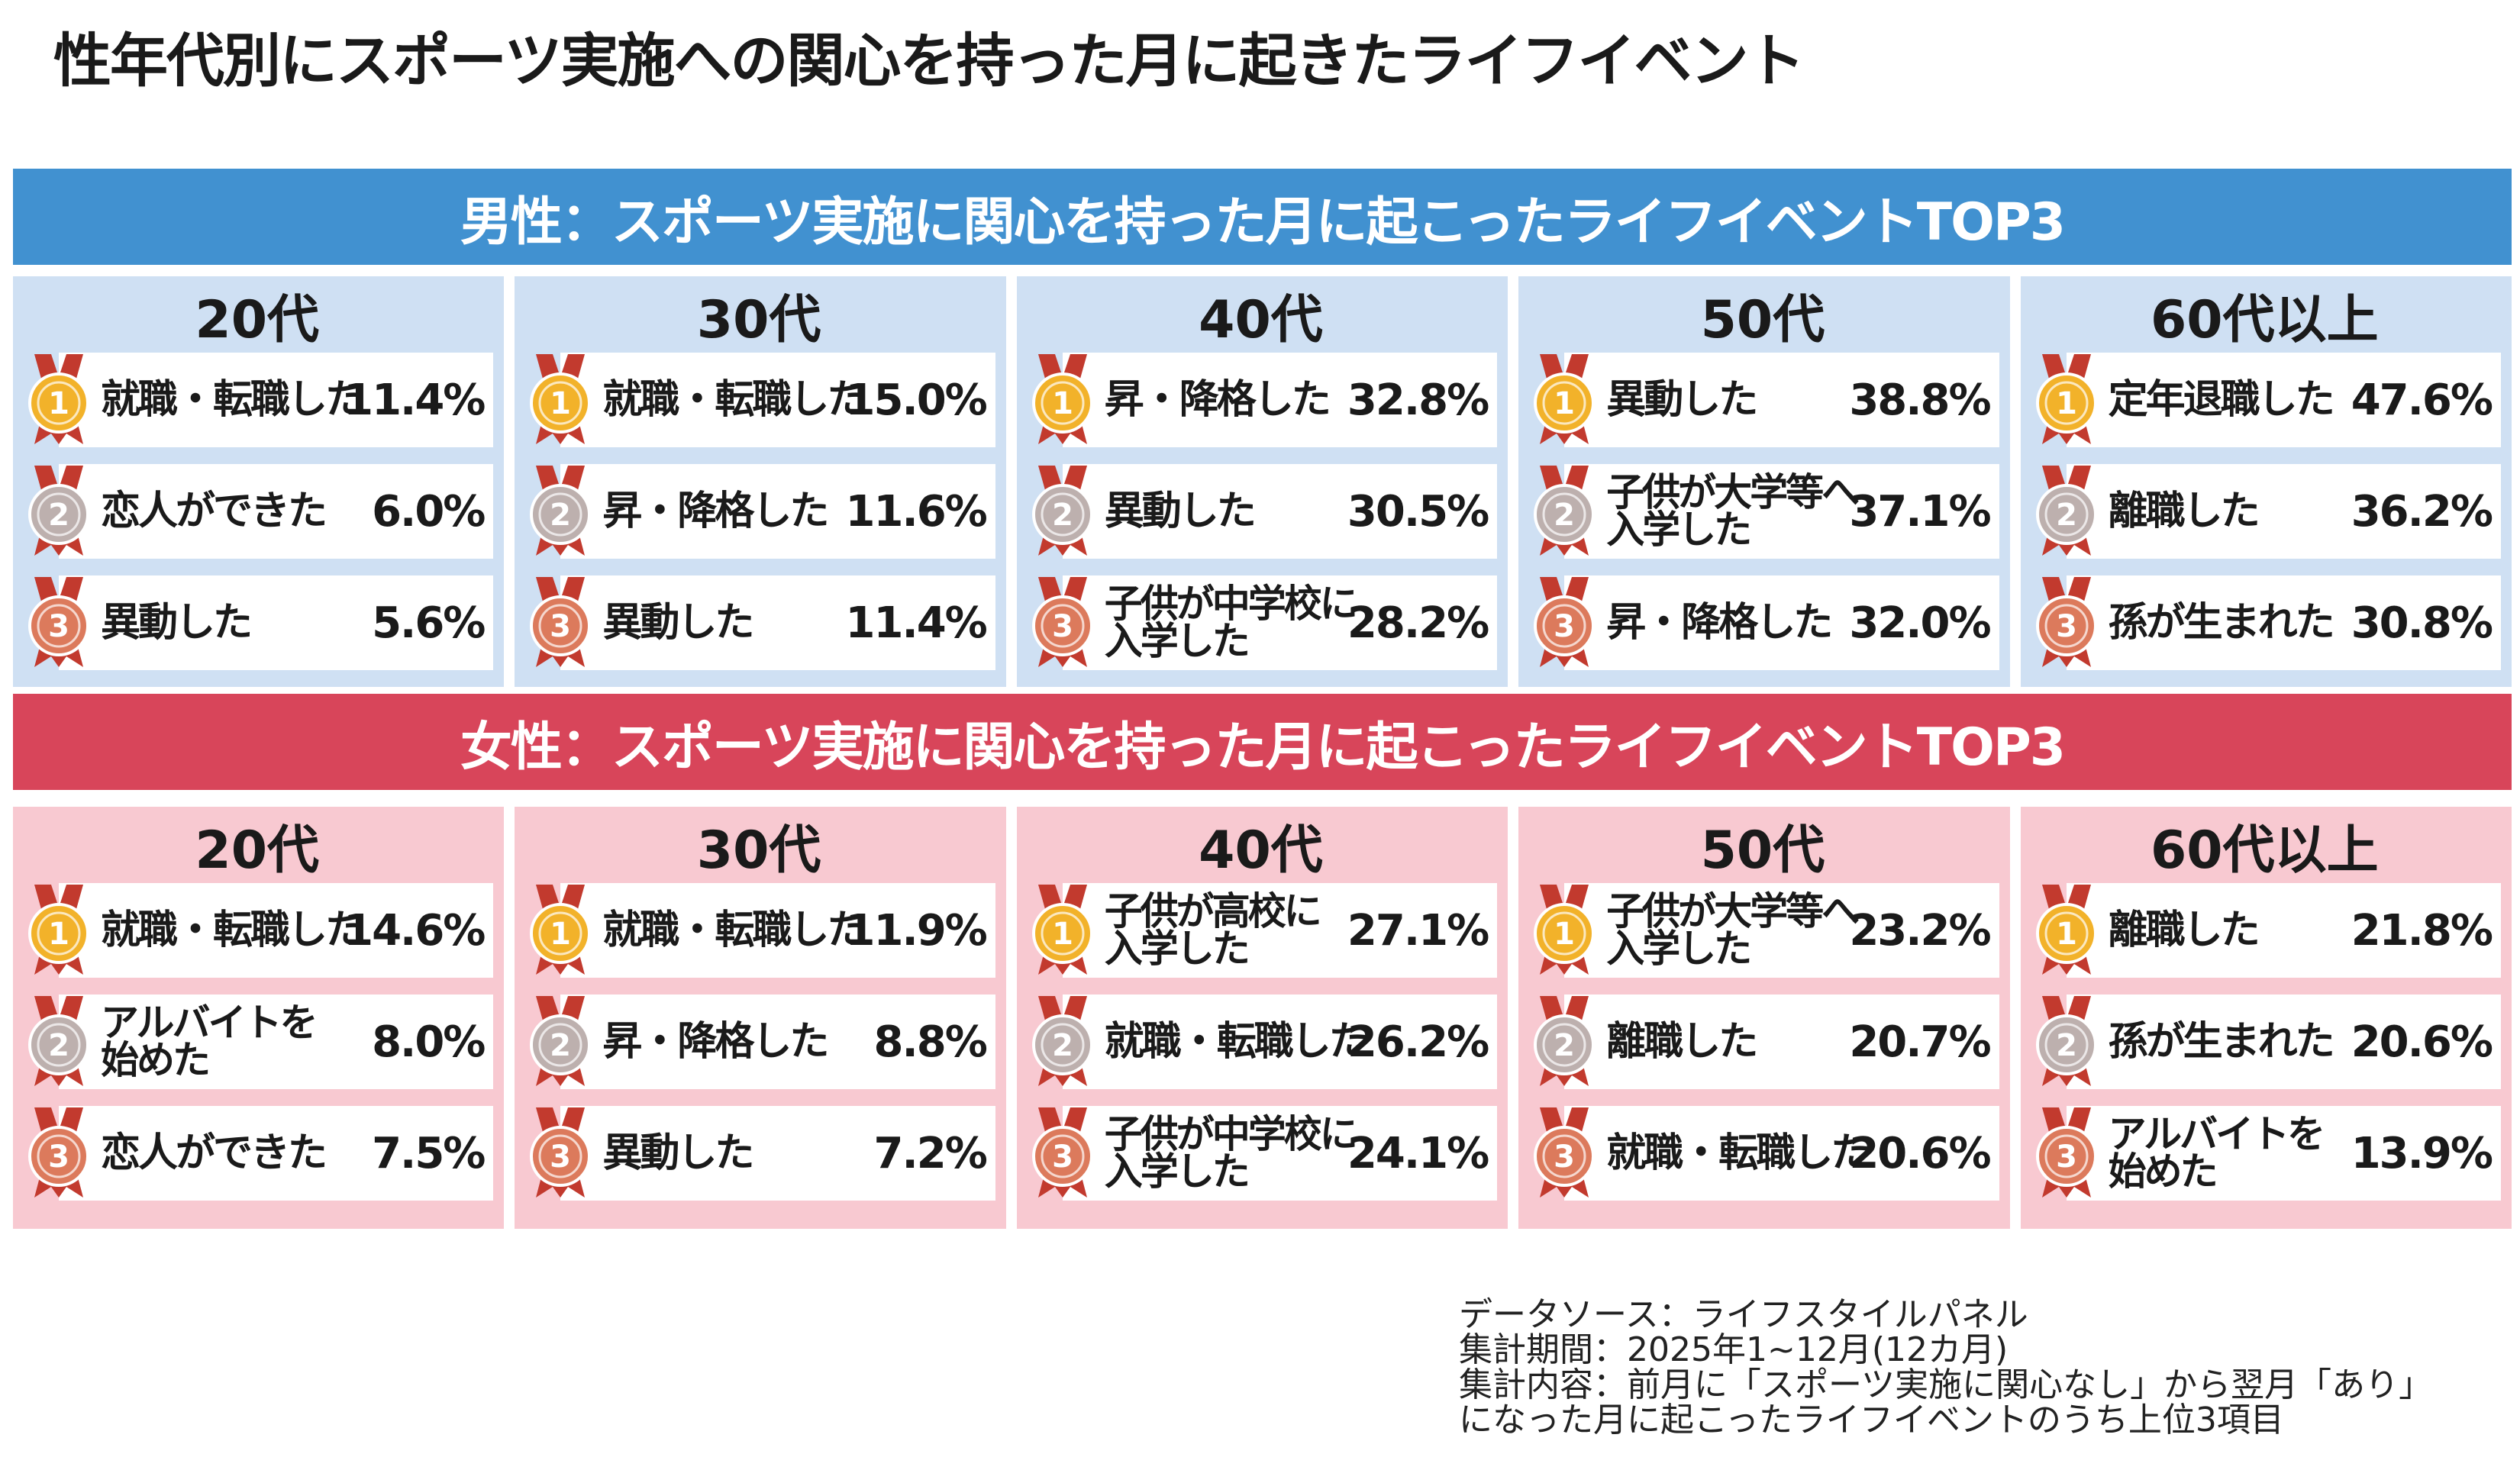 Image resolution: width=2520 pixels, height=1470 pixels. What do you see at coordinates (916, 400) in the screenshot?
I see `event-value: 15.0%` at bounding box center [916, 400].